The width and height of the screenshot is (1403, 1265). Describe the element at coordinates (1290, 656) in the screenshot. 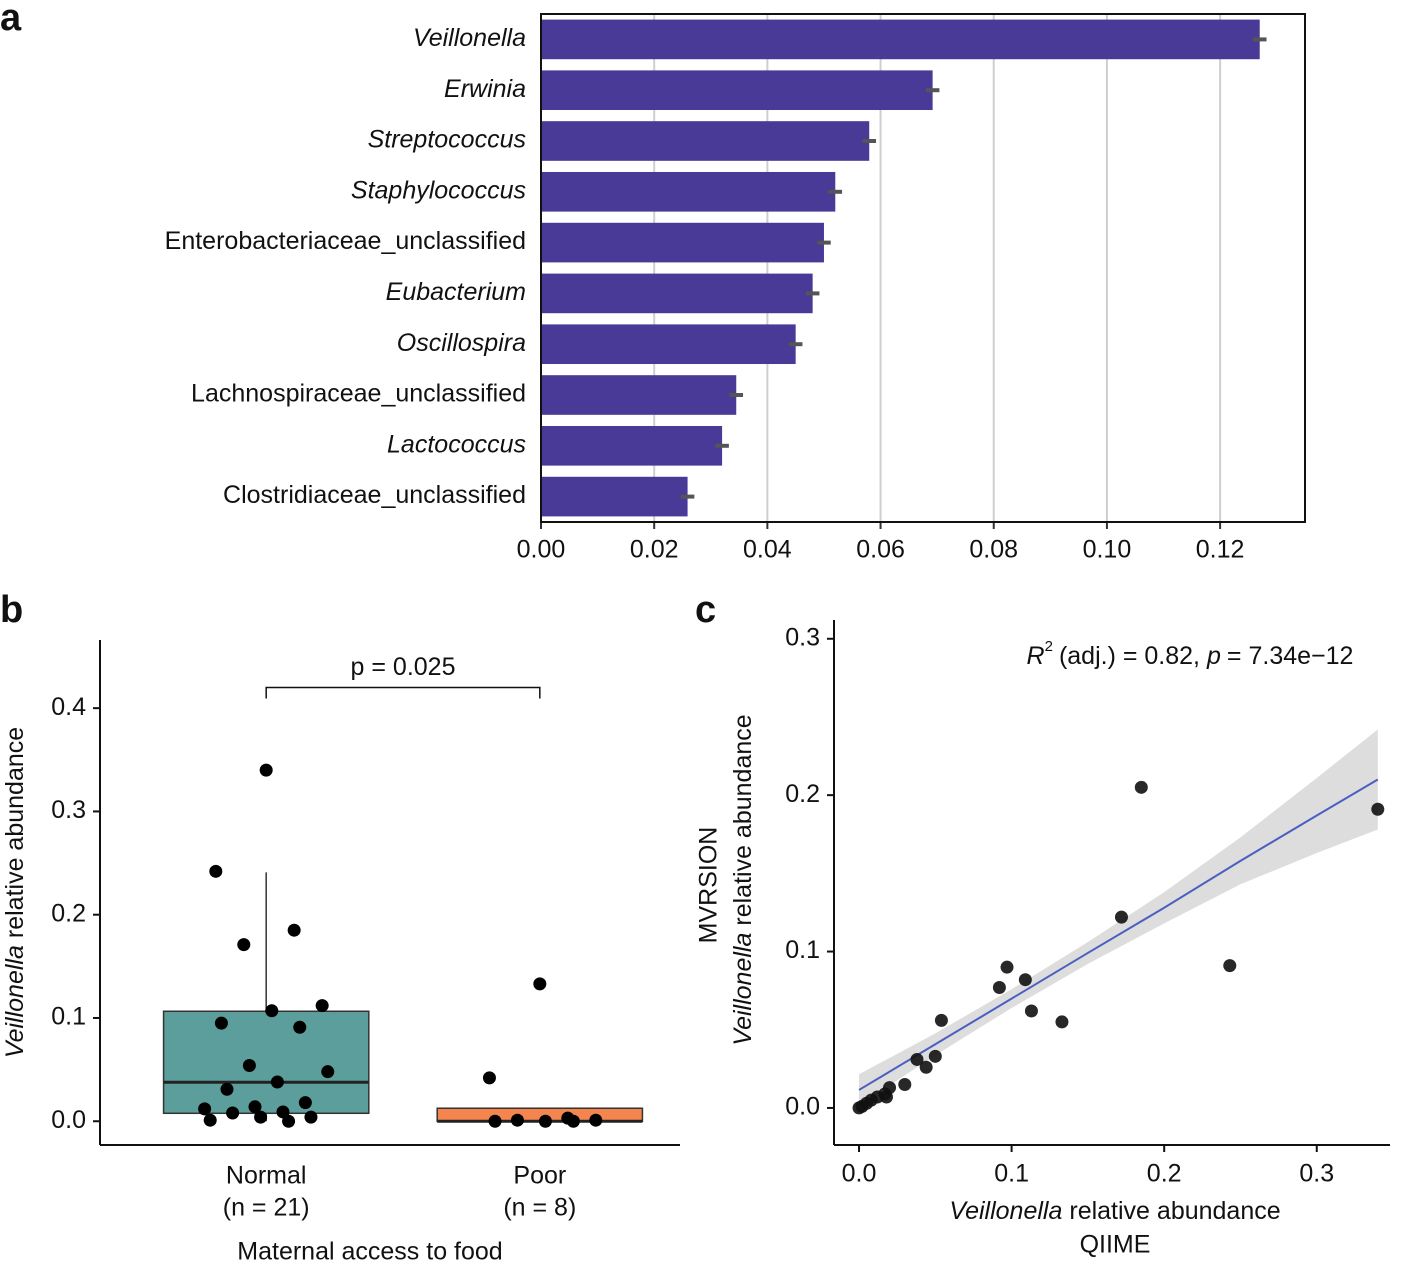

I see `annotation-text: = 7.34e−12` at that location.